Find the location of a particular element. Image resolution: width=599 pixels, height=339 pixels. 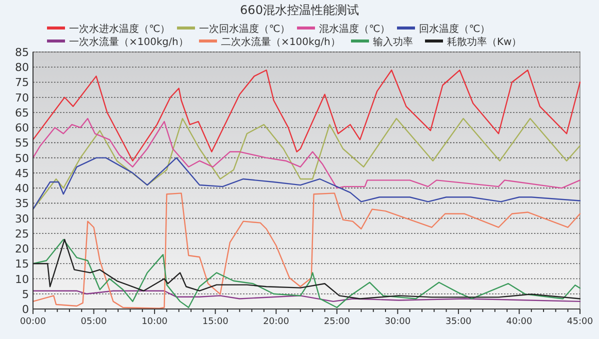

x-tick-label: 40:00 is located at coordinates (519, 322).